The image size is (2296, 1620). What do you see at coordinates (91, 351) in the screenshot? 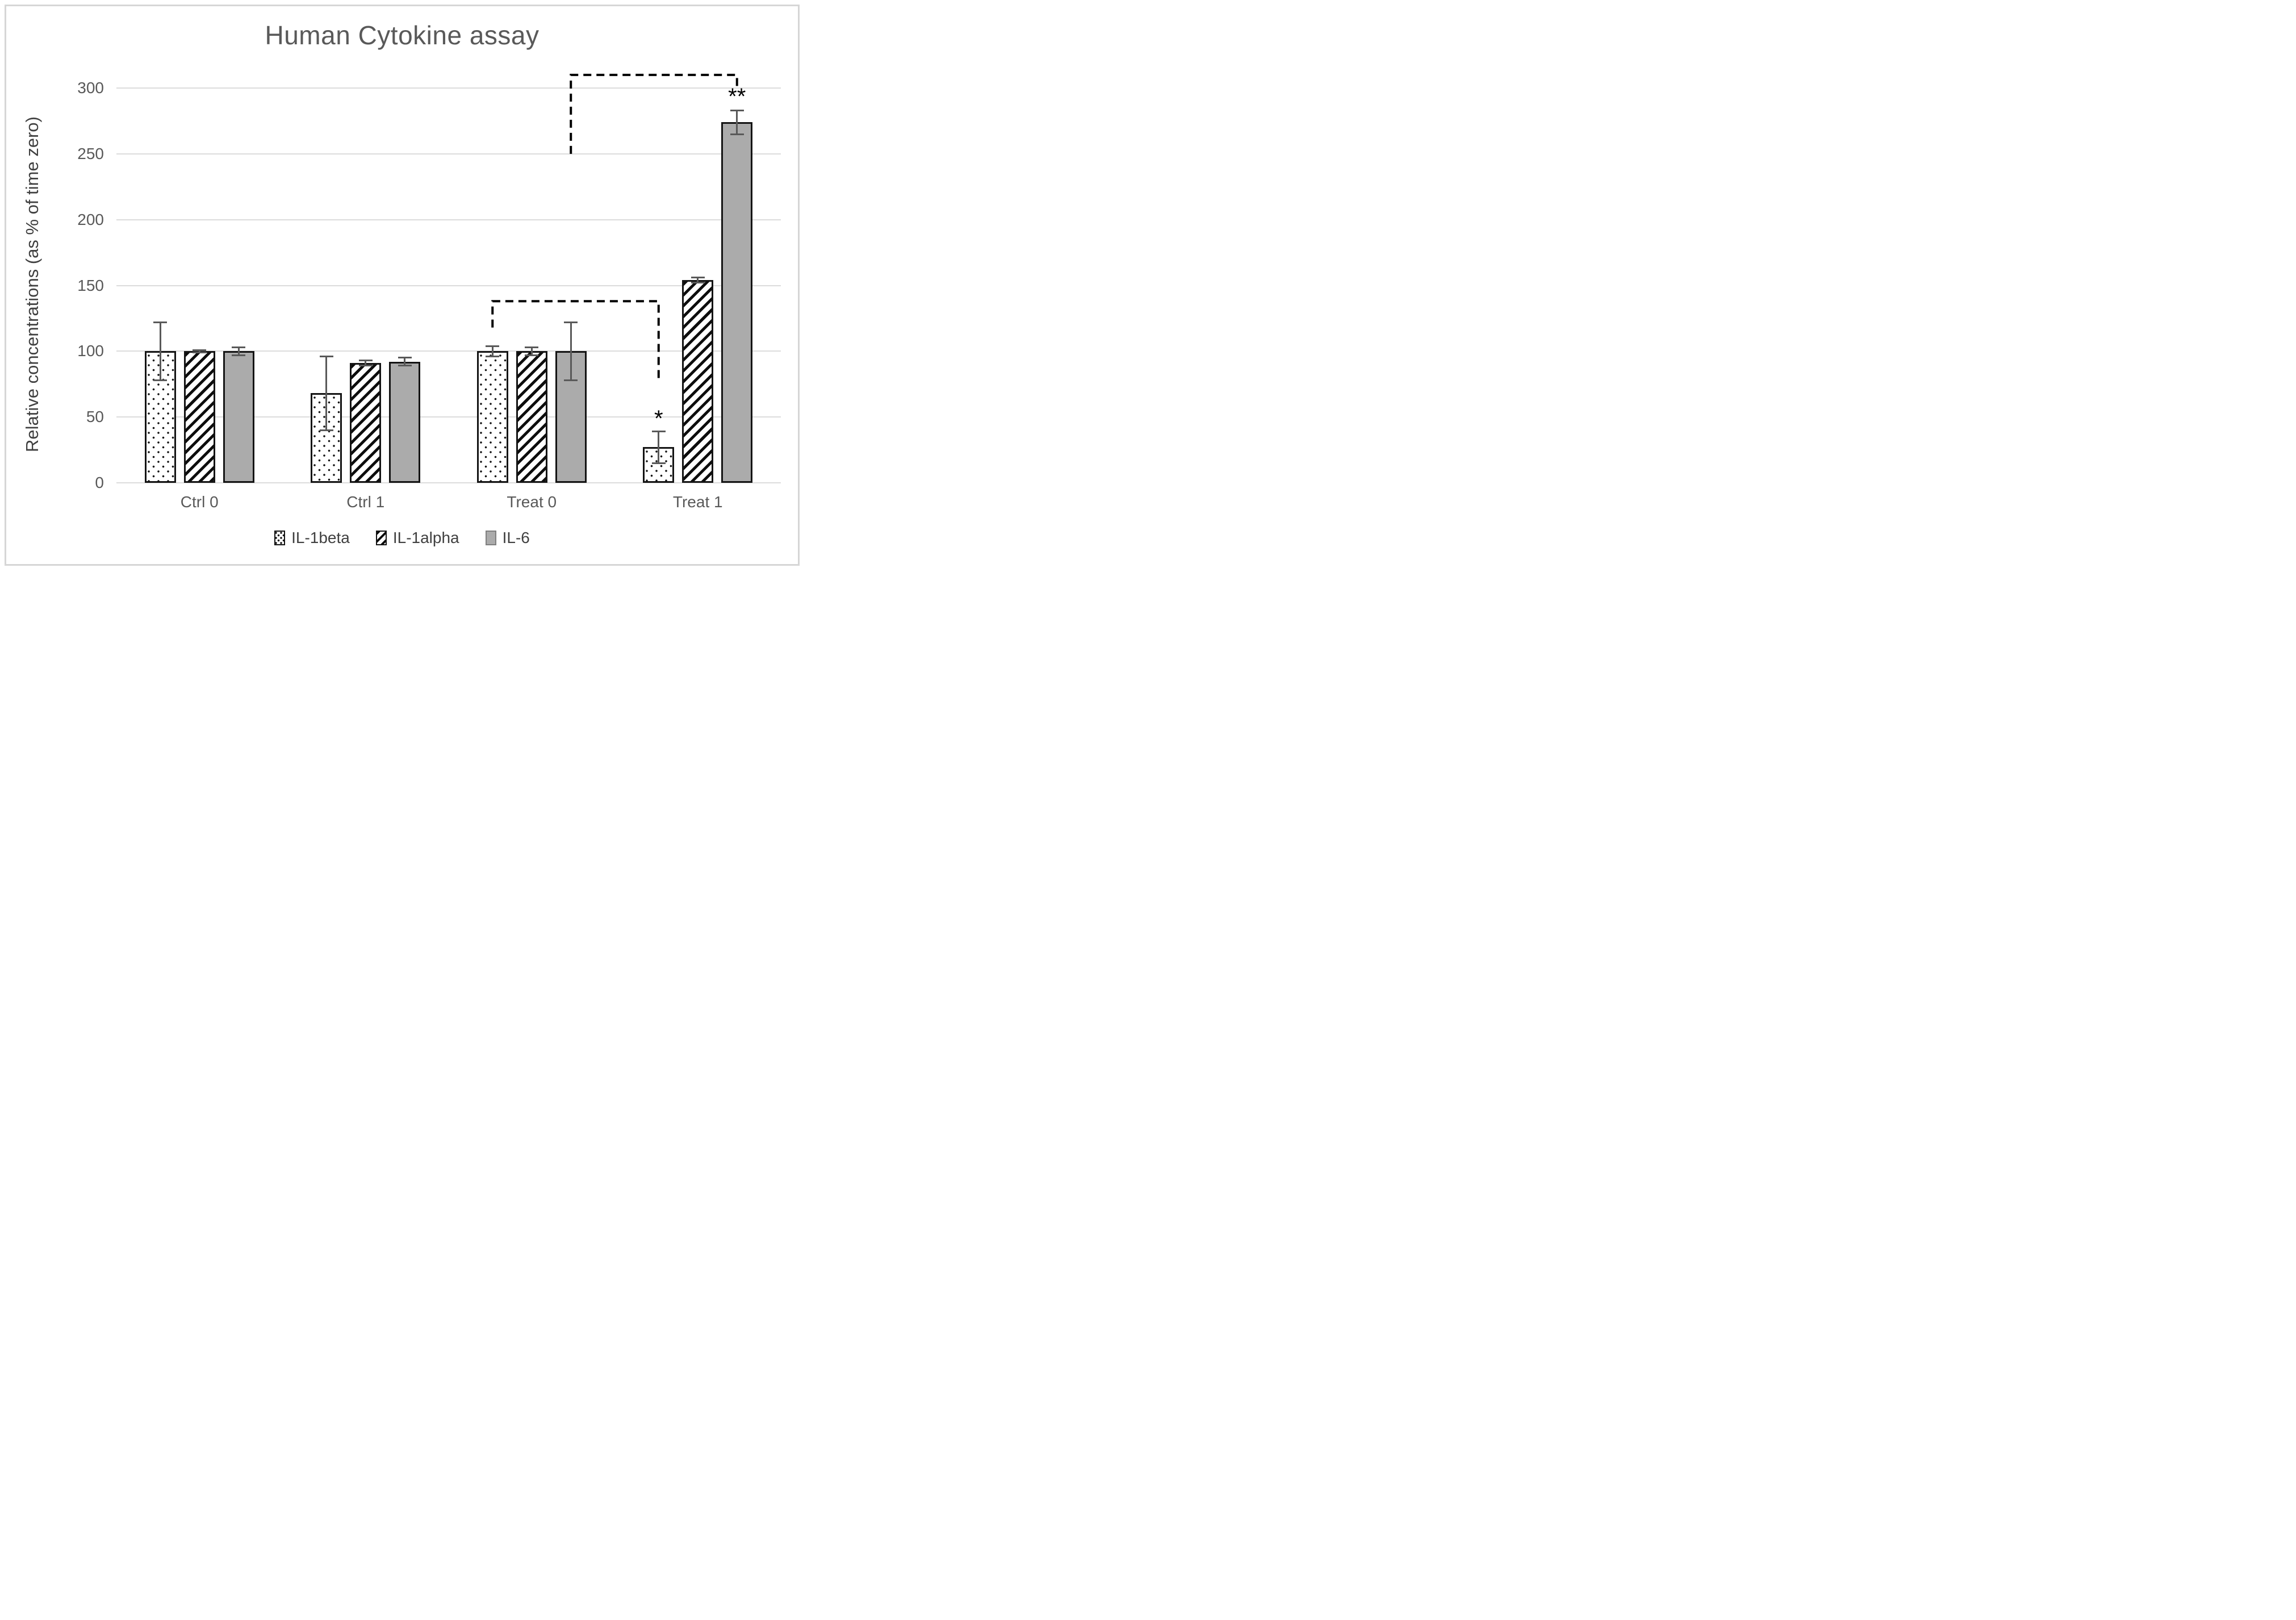
I see `y-tick-label: 100` at bounding box center [91, 351].